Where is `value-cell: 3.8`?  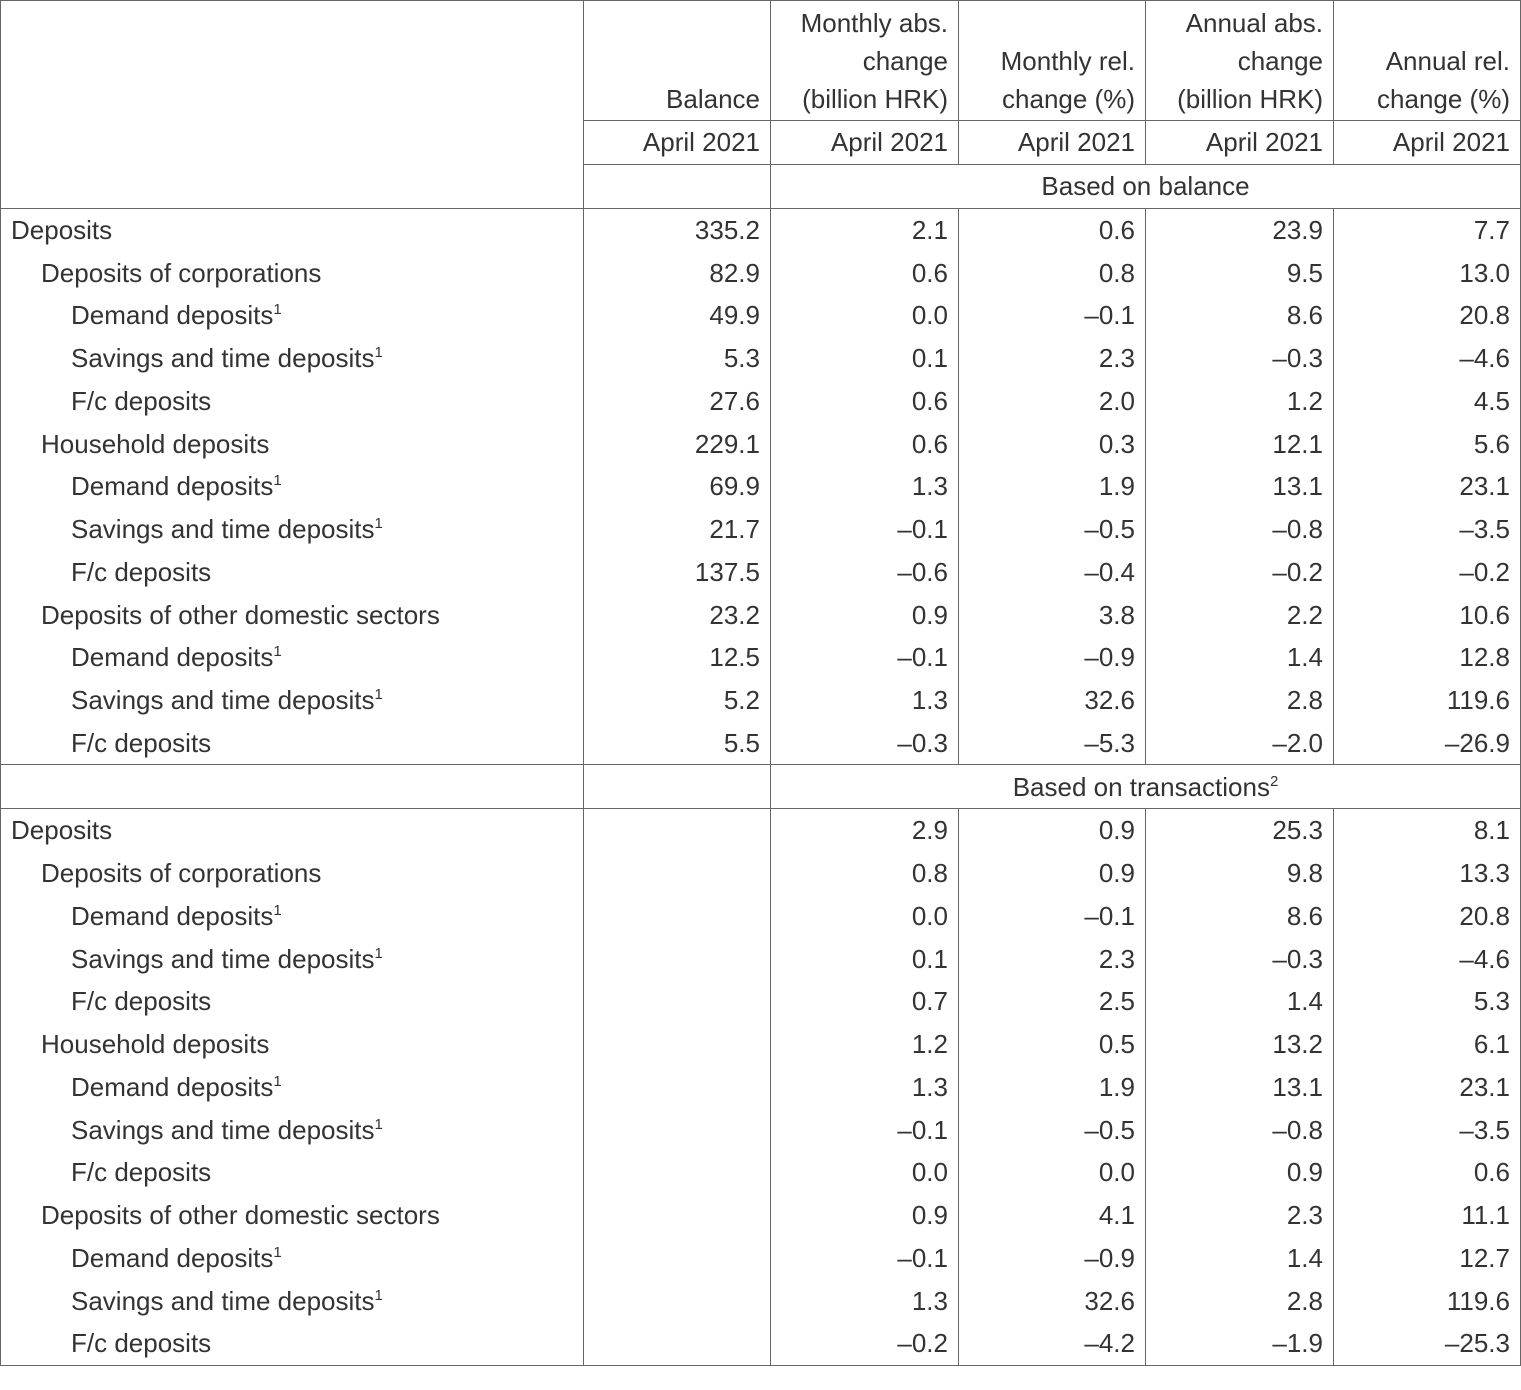 value-cell: 3.8 is located at coordinates (1052, 614).